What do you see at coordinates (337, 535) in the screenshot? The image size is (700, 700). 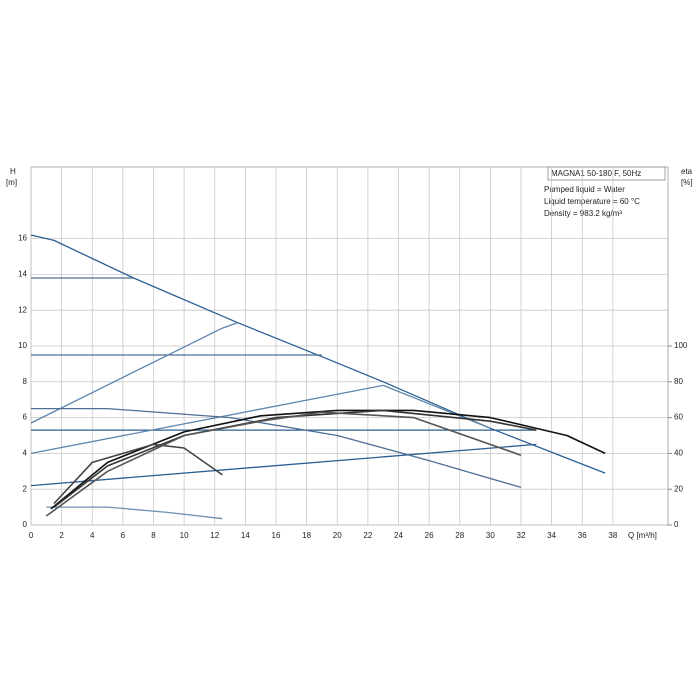 I see `x-tick-label: 20` at bounding box center [337, 535].